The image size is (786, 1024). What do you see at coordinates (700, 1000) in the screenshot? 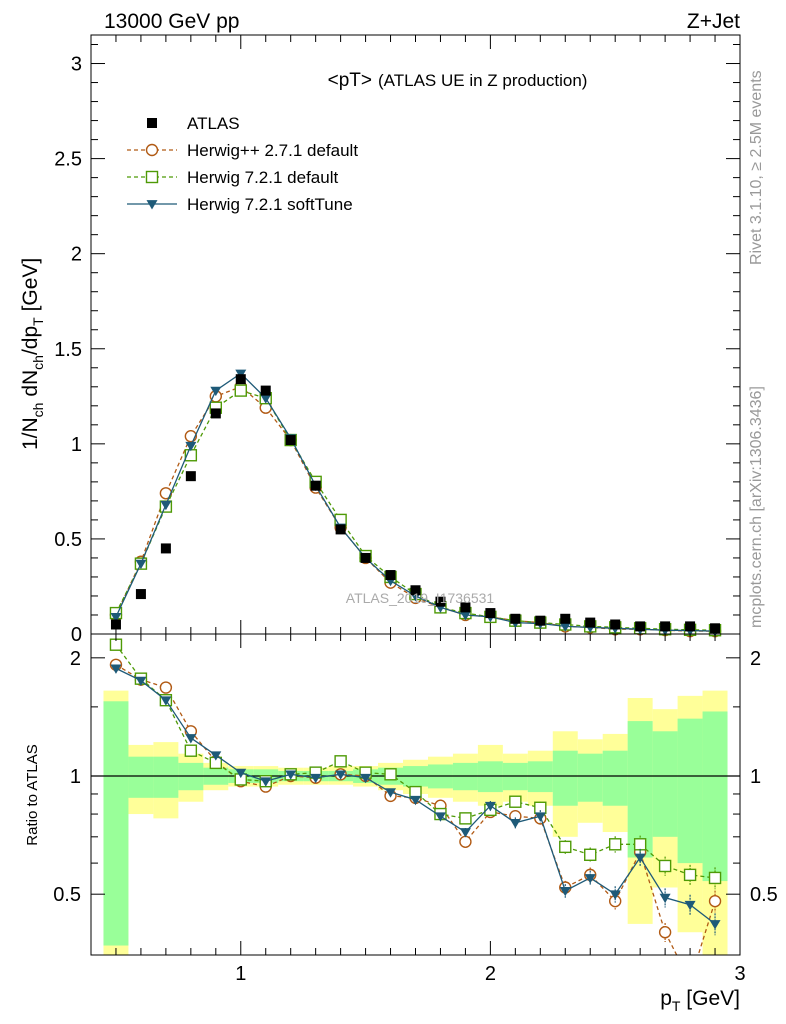
I see `x-axis-label: pT [GeV]` at bounding box center [700, 1000].